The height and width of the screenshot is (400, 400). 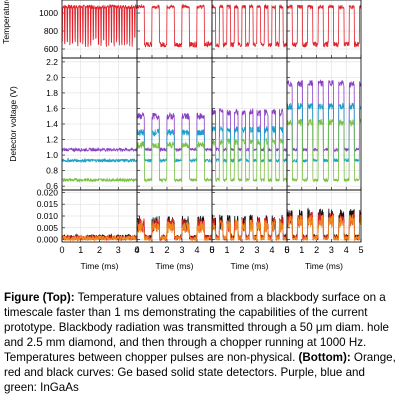 I want to click on y-tick-label: 0.000, so click(x=48, y=240).